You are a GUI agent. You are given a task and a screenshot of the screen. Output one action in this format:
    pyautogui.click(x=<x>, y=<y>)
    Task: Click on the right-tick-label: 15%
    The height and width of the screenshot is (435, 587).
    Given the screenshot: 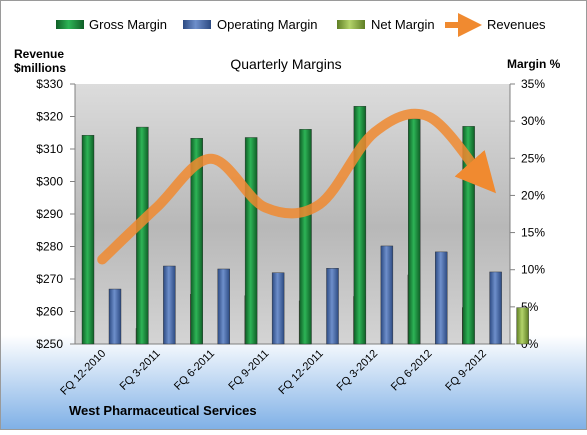 What is the action you would take?
    pyautogui.click(x=533, y=233)
    